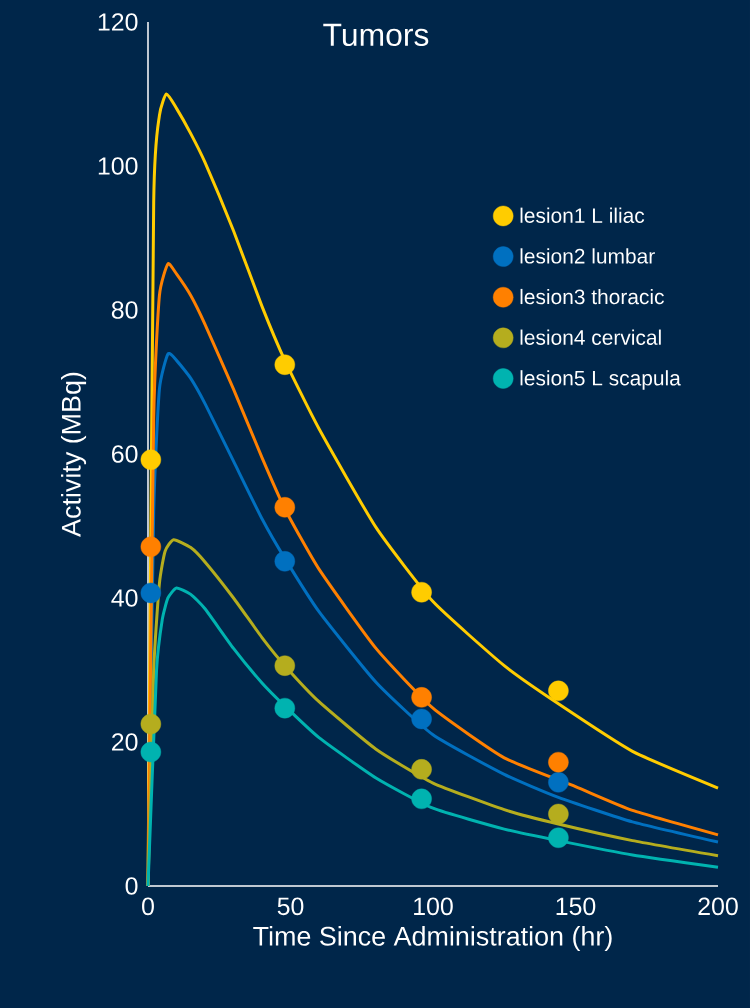  What do you see at coordinates (124, 598) in the screenshot?
I see `y-tick-label: 40` at bounding box center [124, 598].